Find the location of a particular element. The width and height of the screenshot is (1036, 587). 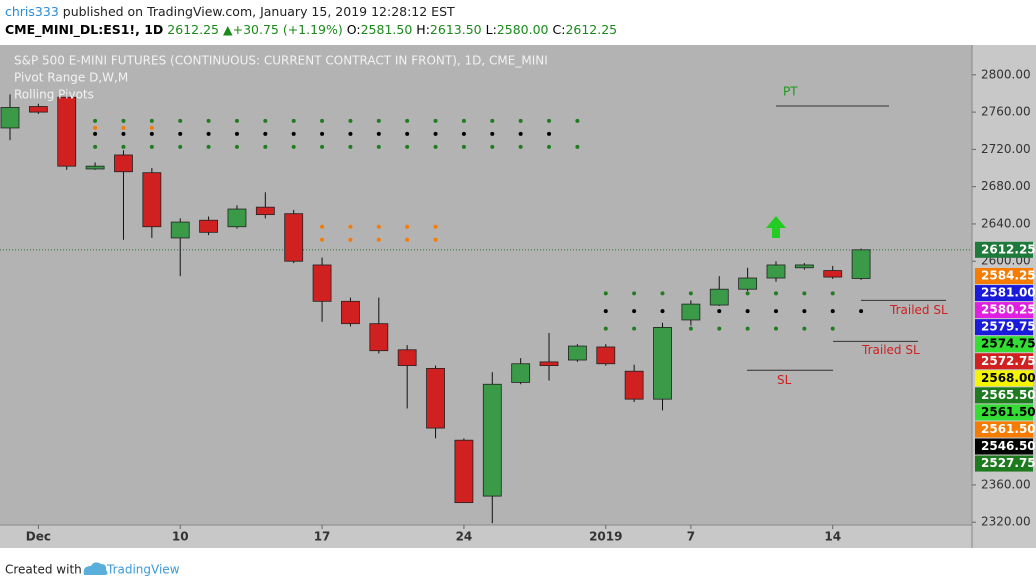

last-price-box is located at coordinates (1004, 249).